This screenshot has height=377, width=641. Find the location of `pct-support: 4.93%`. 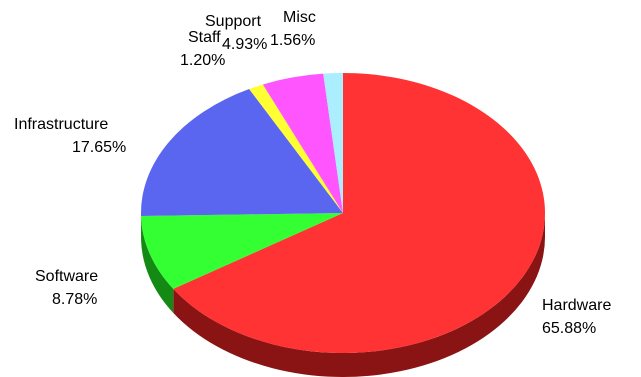

pct-support: 4.93% is located at coordinates (244, 44).